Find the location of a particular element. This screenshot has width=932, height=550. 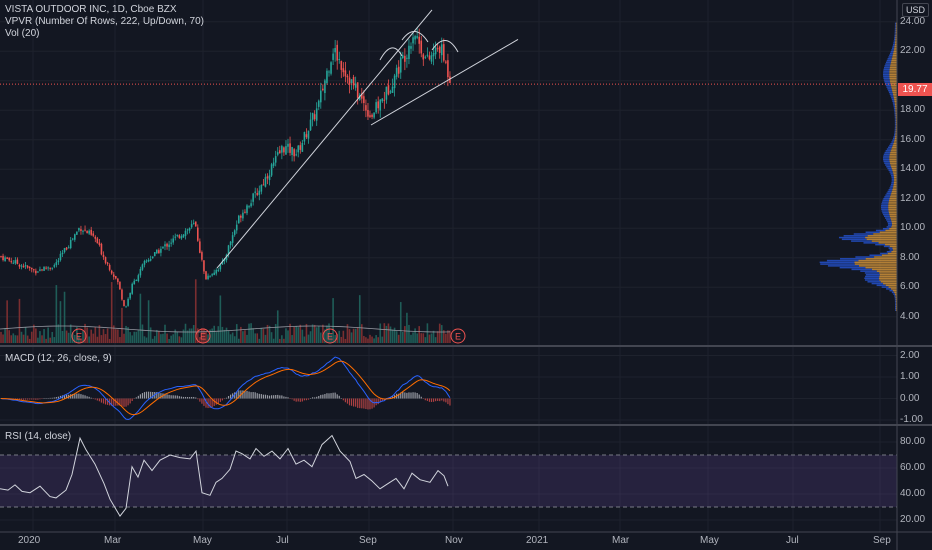

time-tick-label: Nov is located at coordinates (454, 540).